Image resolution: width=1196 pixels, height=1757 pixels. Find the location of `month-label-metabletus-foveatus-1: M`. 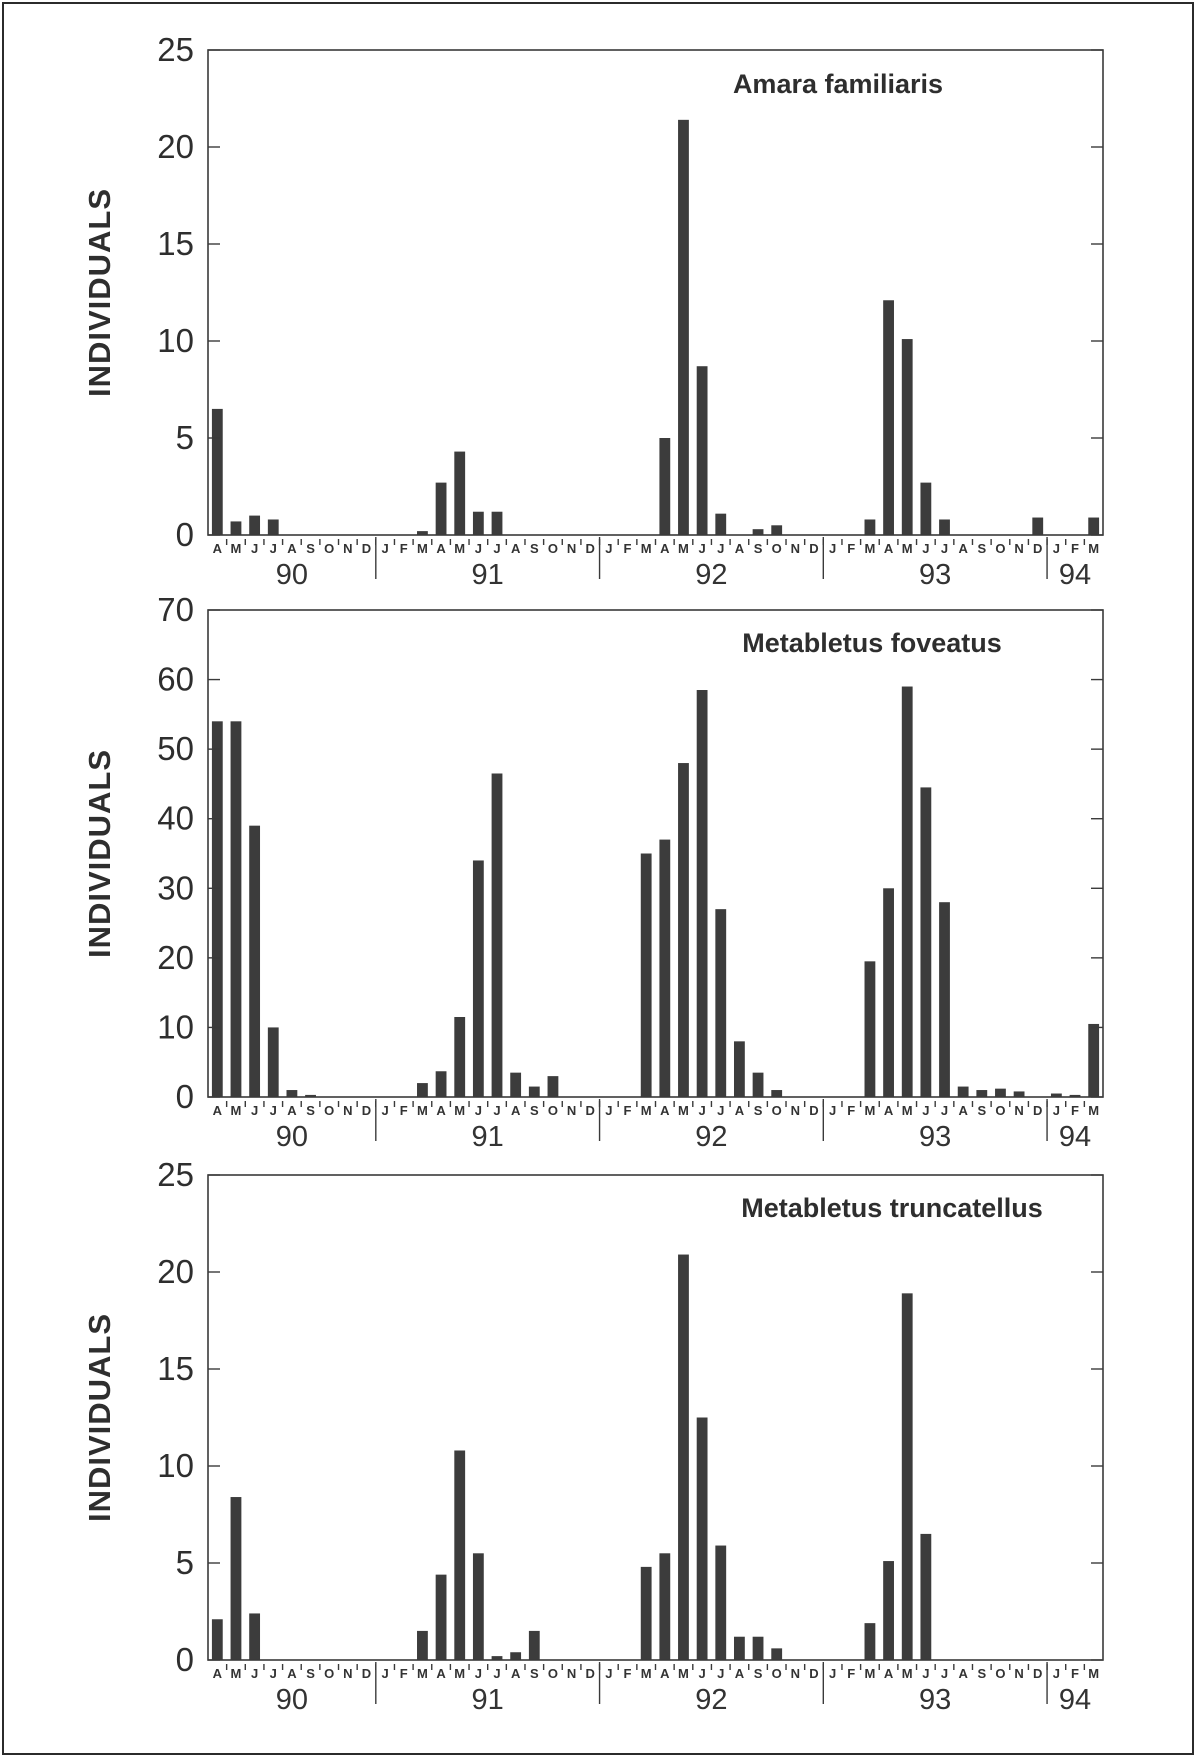

month-label-metabletus-foveatus-1: M is located at coordinates (236, 1110).